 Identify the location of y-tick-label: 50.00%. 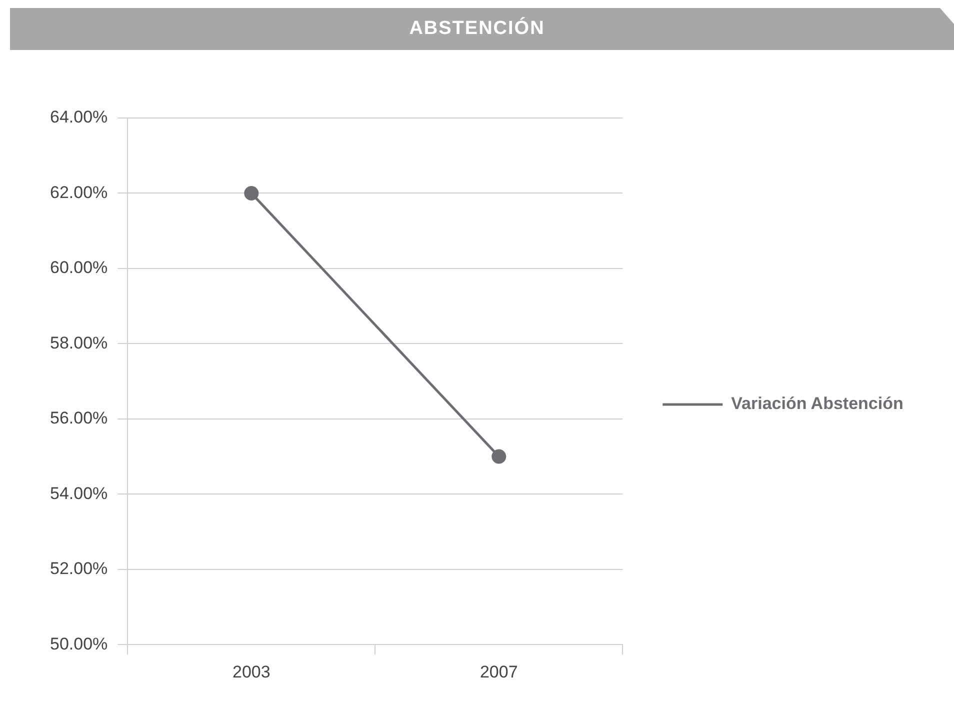
(79, 644).